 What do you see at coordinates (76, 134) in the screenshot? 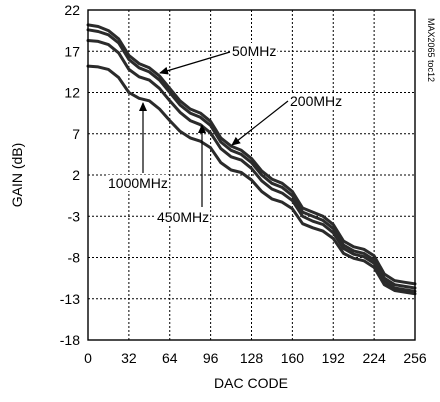
I see `y-tick-label: 7` at bounding box center [76, 134].